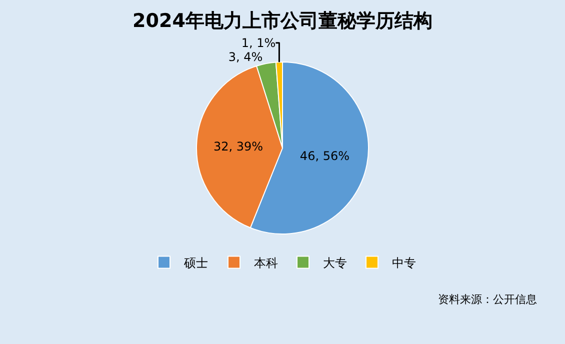  I want to click on data-label: 1, 1%, so click(258, 43).